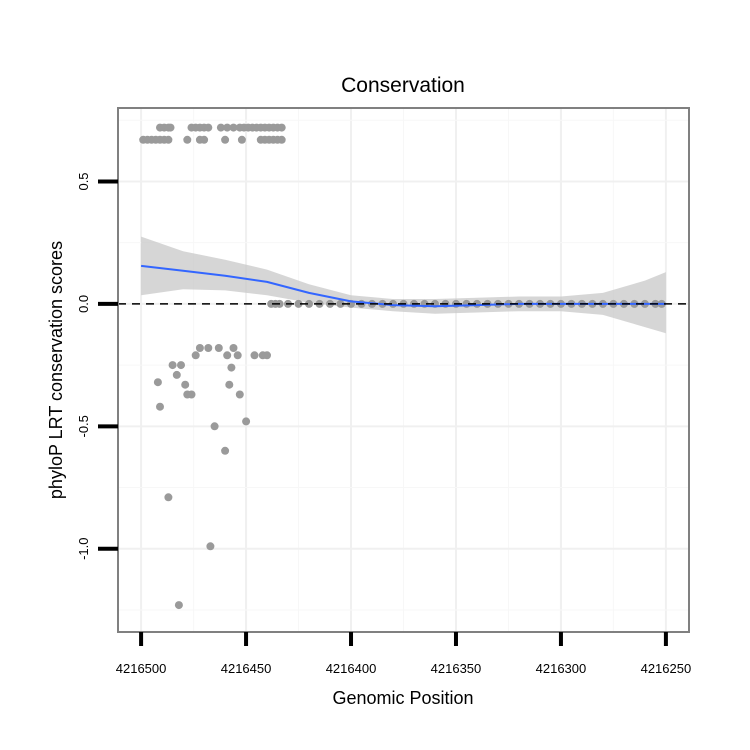  Describe the element at coordinates (141, 668) in the screenshot. I see `x-tick-label: 4216500` at that location.